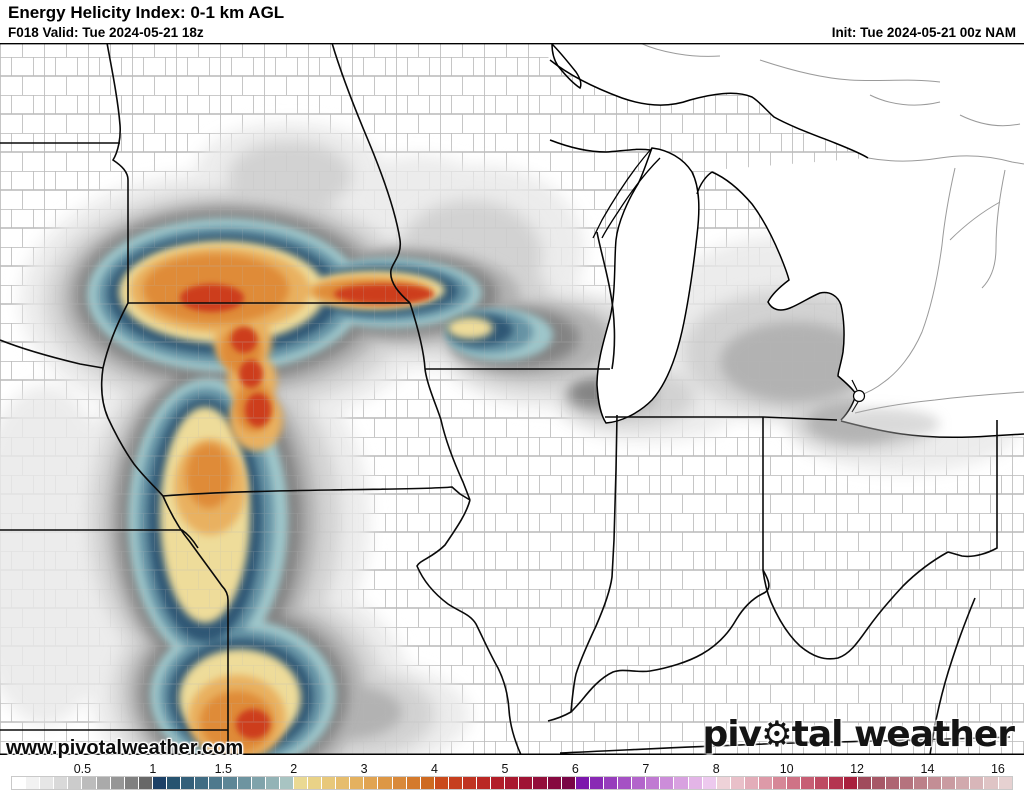  Describe the element at coordinates (512, 783) in the screenshot. I see `colorbar-cells` at that location.